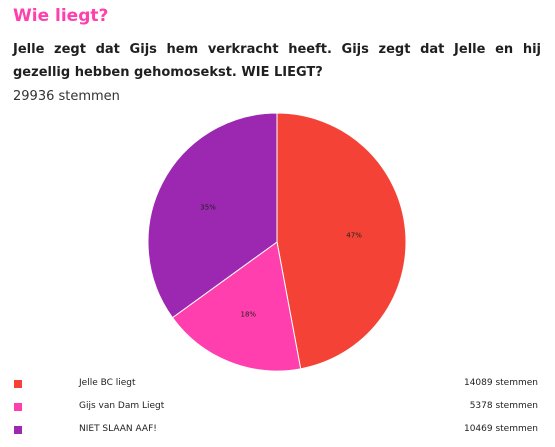 Image resolution: width=555 pixels, height=447 pixels. Describe the element at coordinates (249, 314) in the screenshot. I see `slice-percent-label: 18%` at that location.